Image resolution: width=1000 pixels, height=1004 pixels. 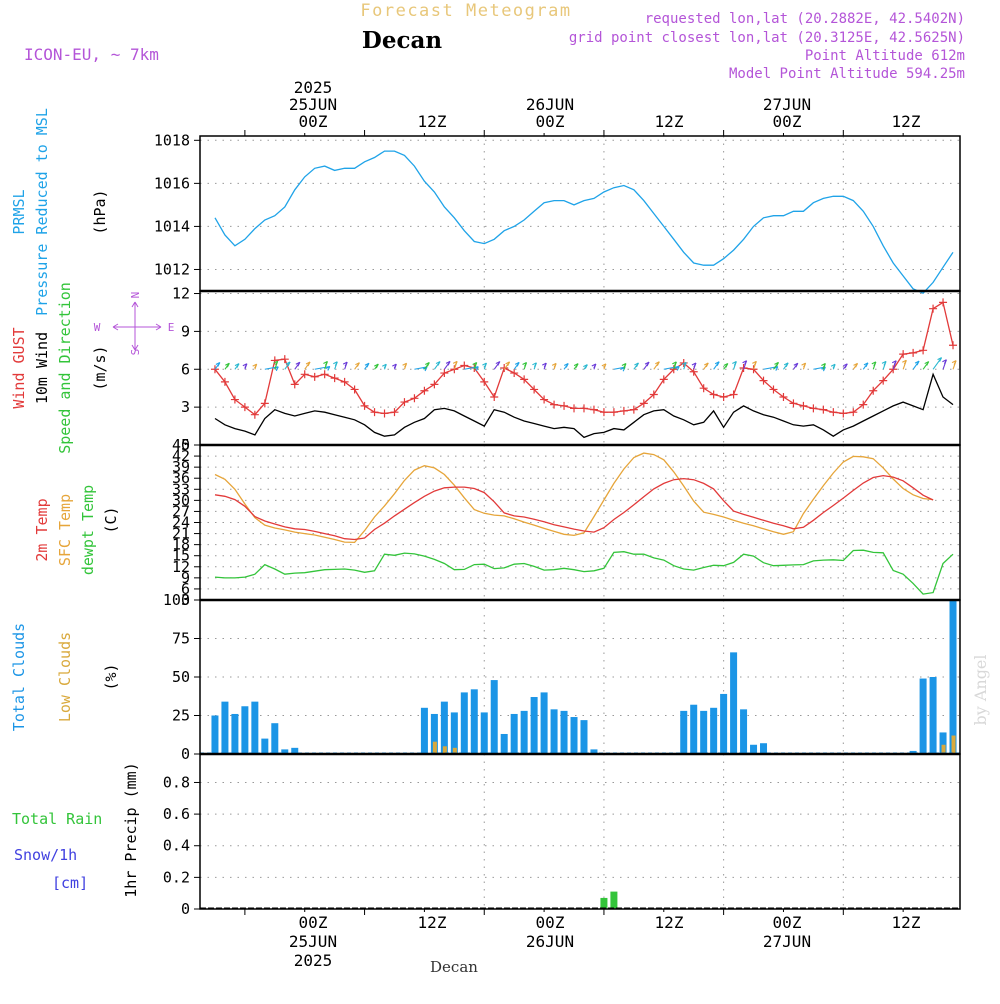 What do you see at coordinates (185, 578) in the screenshot?
I see `temp-ytick-label: 9` at bounding box center [185, 578].